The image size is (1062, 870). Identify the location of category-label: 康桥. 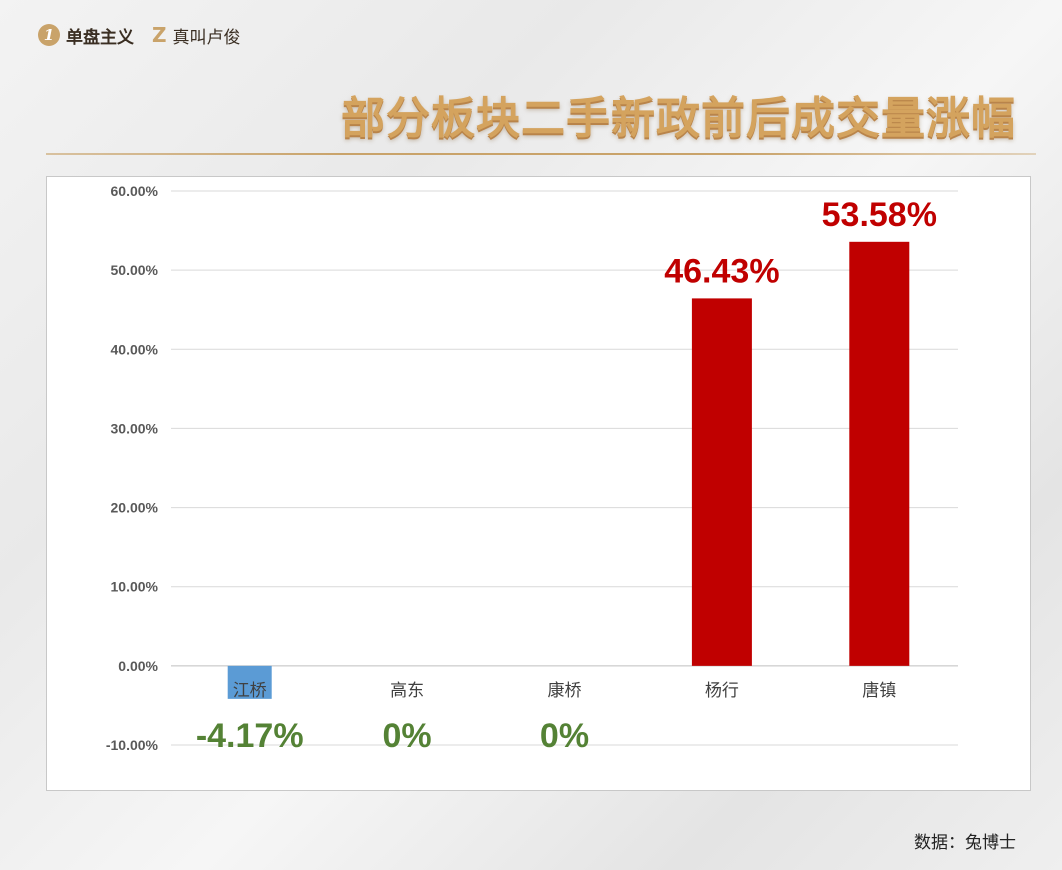
(565, 691).